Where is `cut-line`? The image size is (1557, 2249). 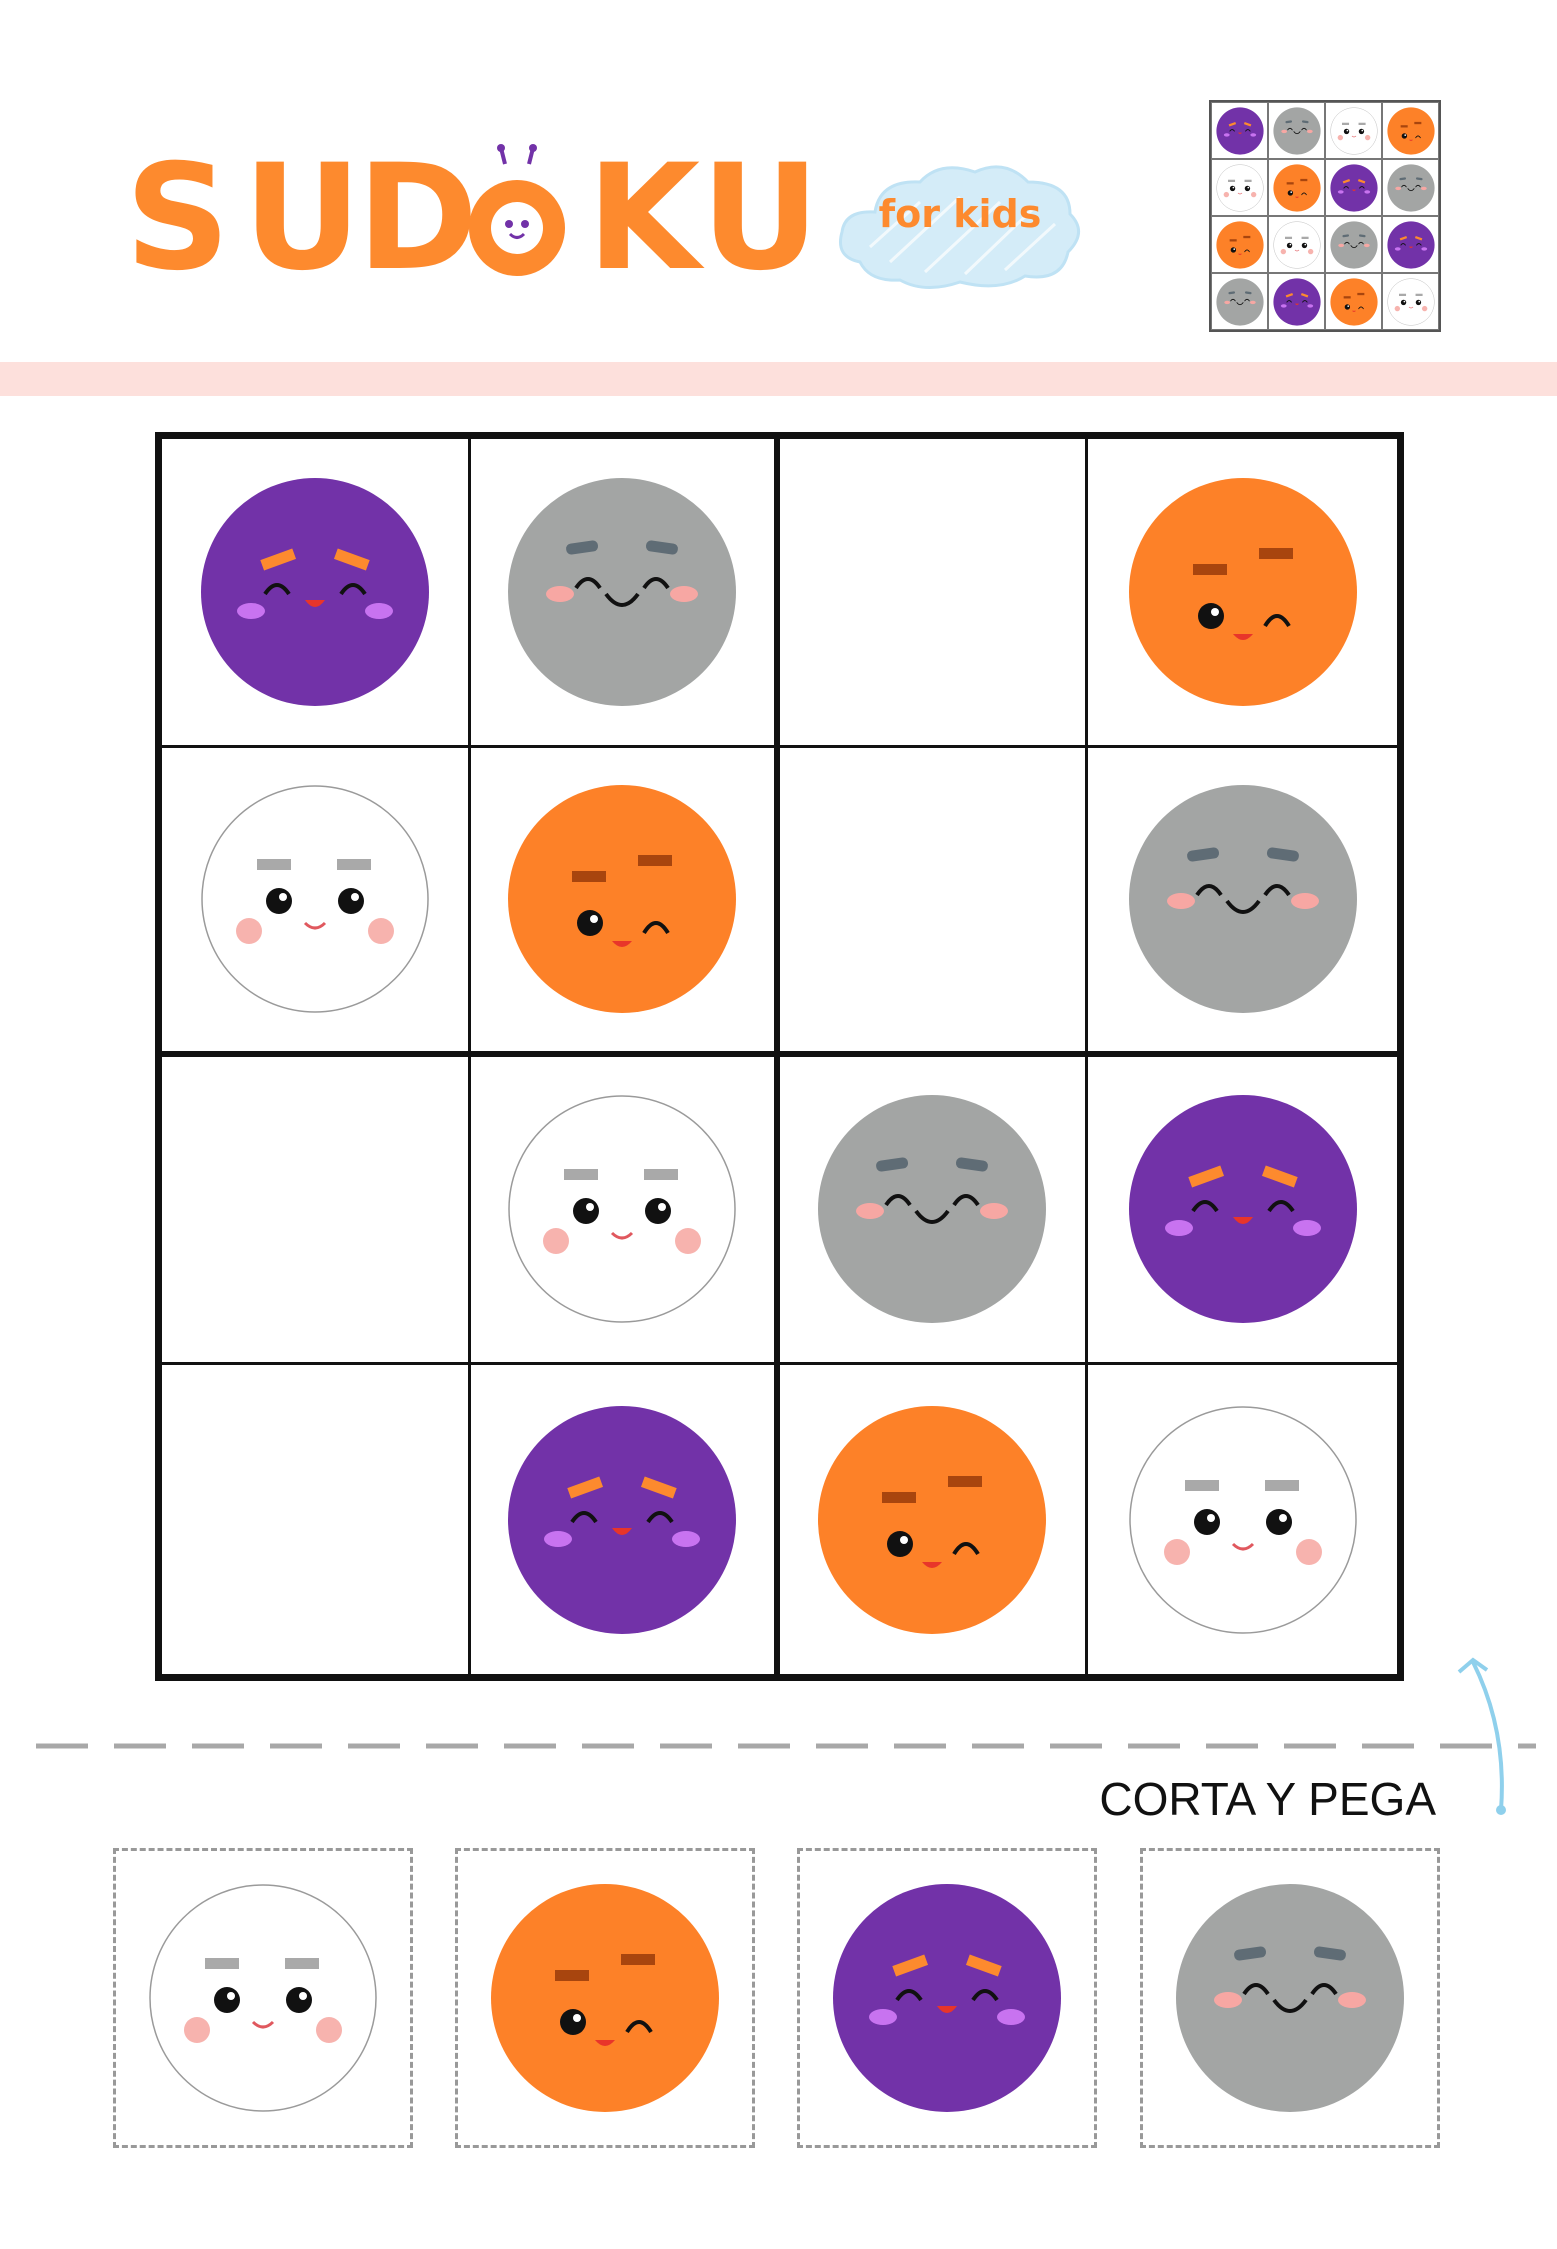 cut-line is located at coordinates (786, 1746).